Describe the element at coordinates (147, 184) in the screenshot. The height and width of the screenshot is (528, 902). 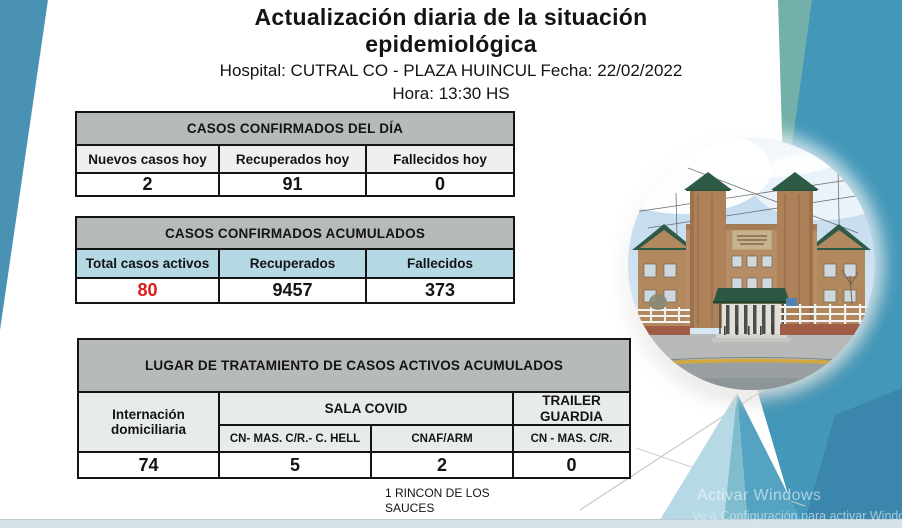
I see `daily-value-new: 2` at that location.